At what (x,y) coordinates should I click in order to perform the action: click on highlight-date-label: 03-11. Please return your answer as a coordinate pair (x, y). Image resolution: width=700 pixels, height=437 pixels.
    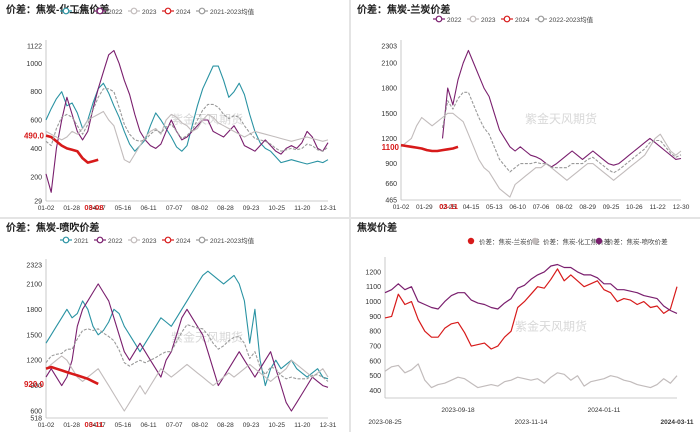
    Looking at the image, I should click on (448, 206).